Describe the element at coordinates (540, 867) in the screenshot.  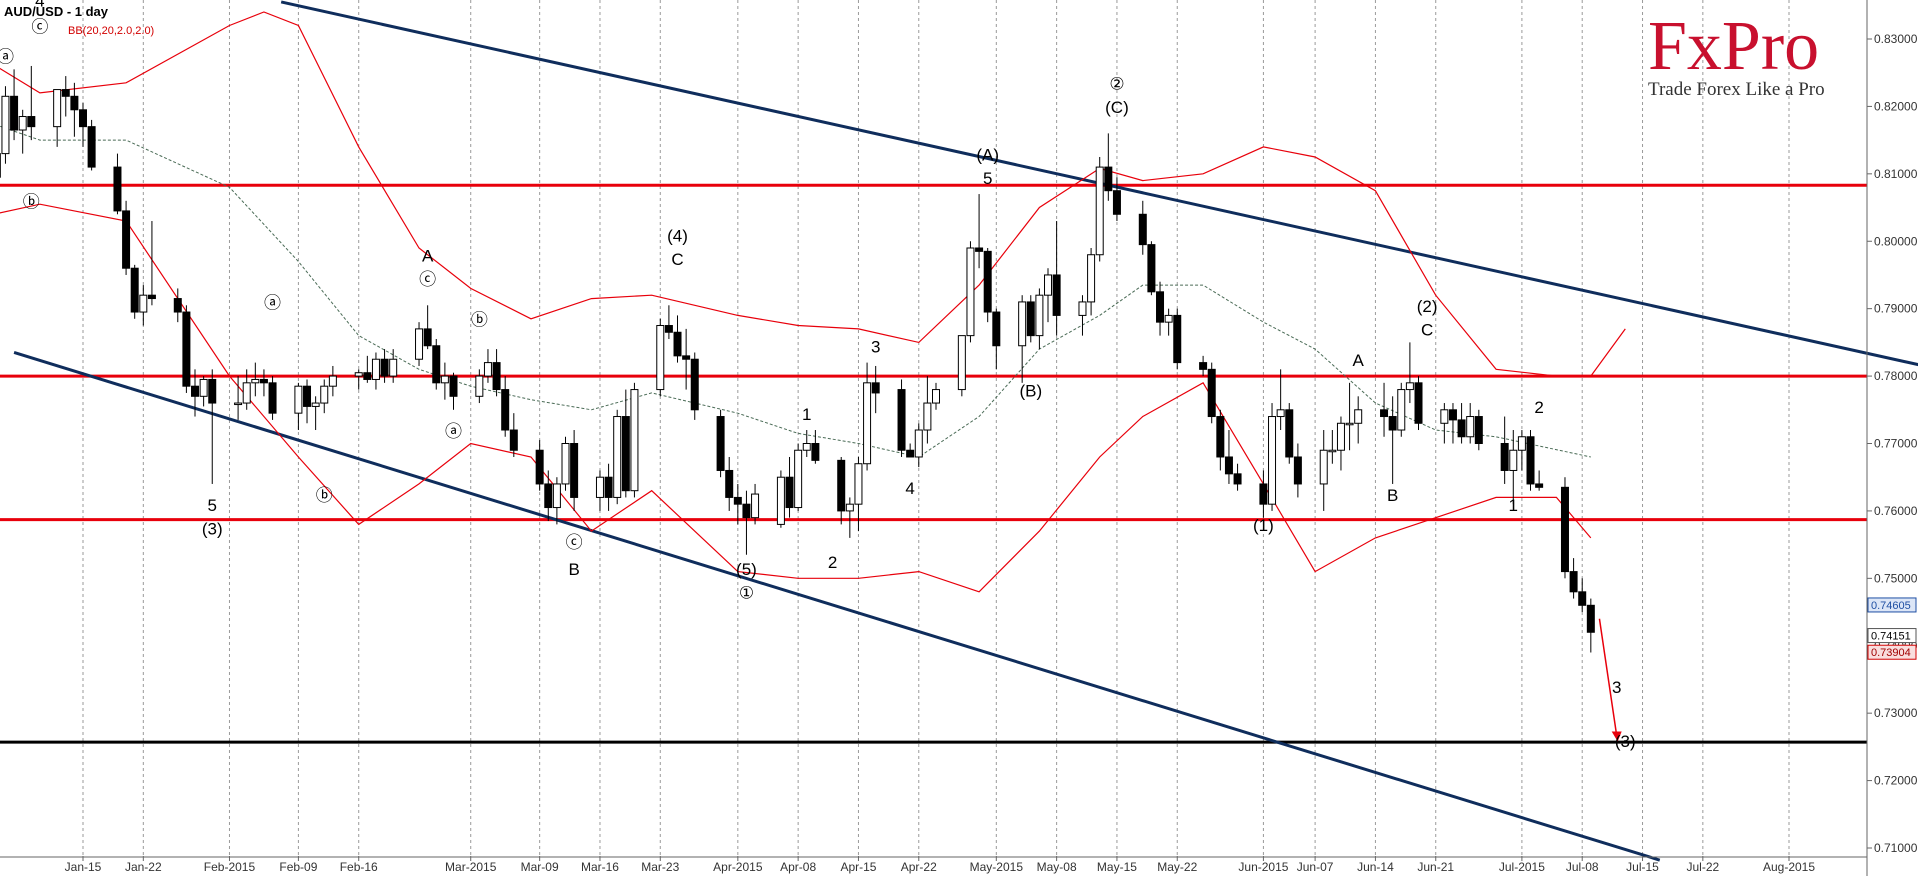
I see `x-tick-label: Mar-09` at that location.